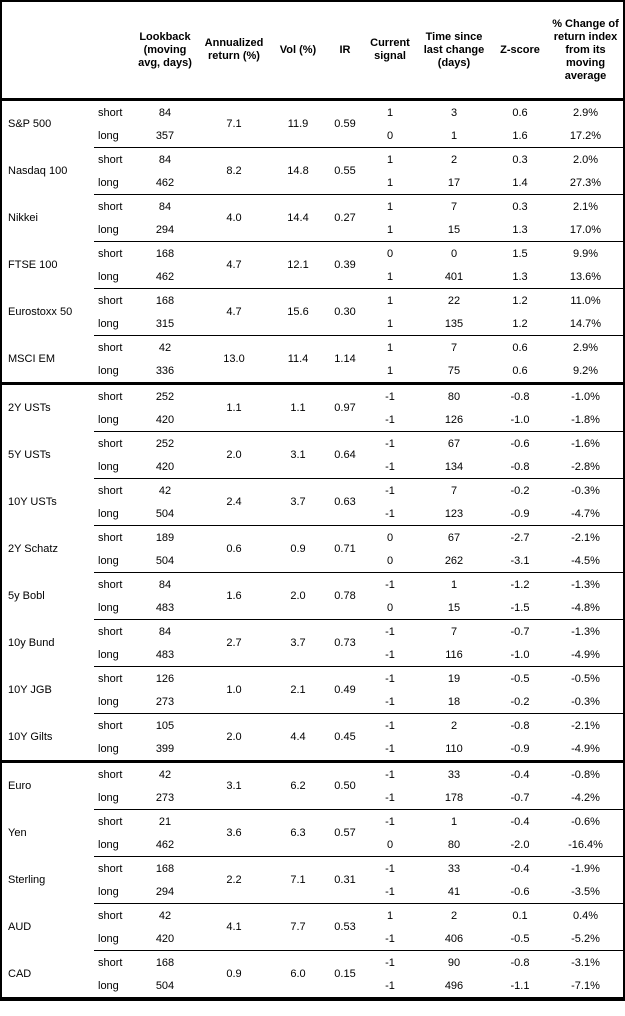 The image size is (625, 1016). I want to click on time-since-value: 15, so click(454, 229).